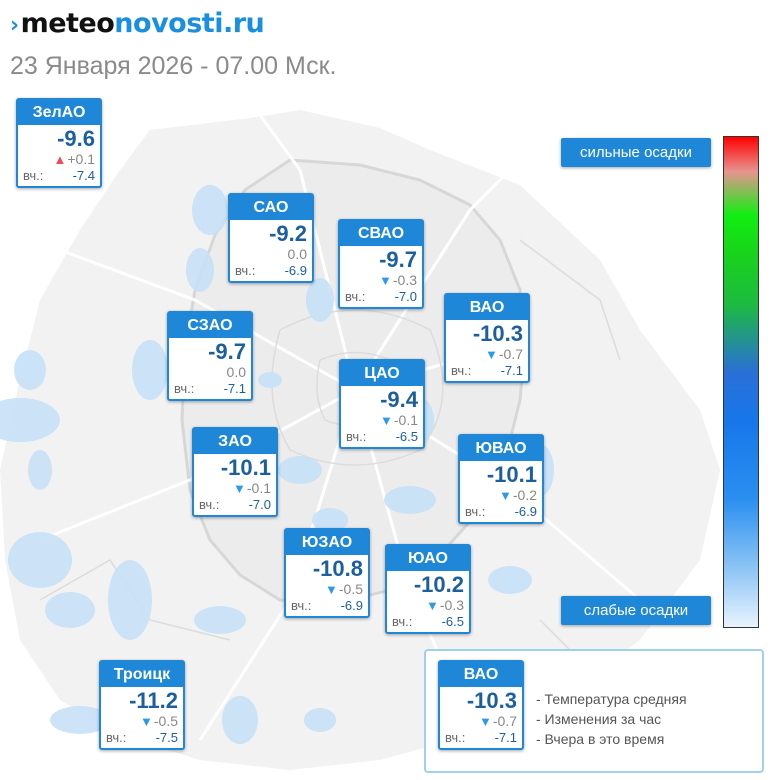 The height and width of the screenshot is (780, 780). I want to click on brand-arrow-icon: ›, so click(14, 25).